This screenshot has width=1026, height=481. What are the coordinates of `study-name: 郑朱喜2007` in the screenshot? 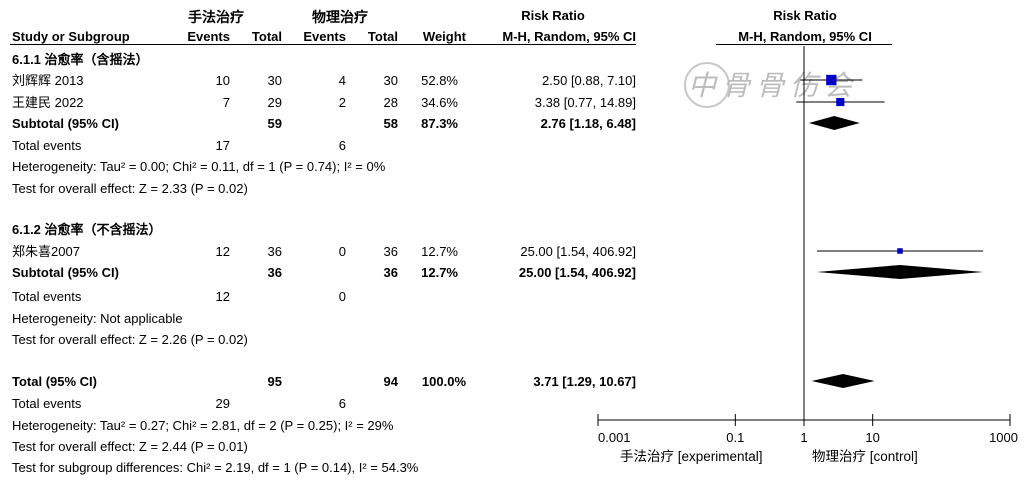 It's located at (46, 251).